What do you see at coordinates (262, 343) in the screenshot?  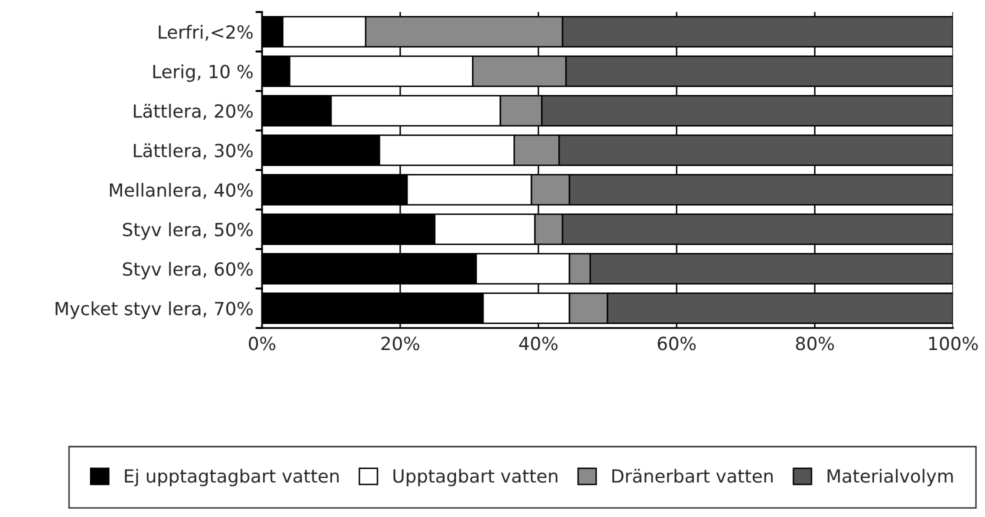 I see `x-tick-label: 0%` at bounding box center [262, 343].